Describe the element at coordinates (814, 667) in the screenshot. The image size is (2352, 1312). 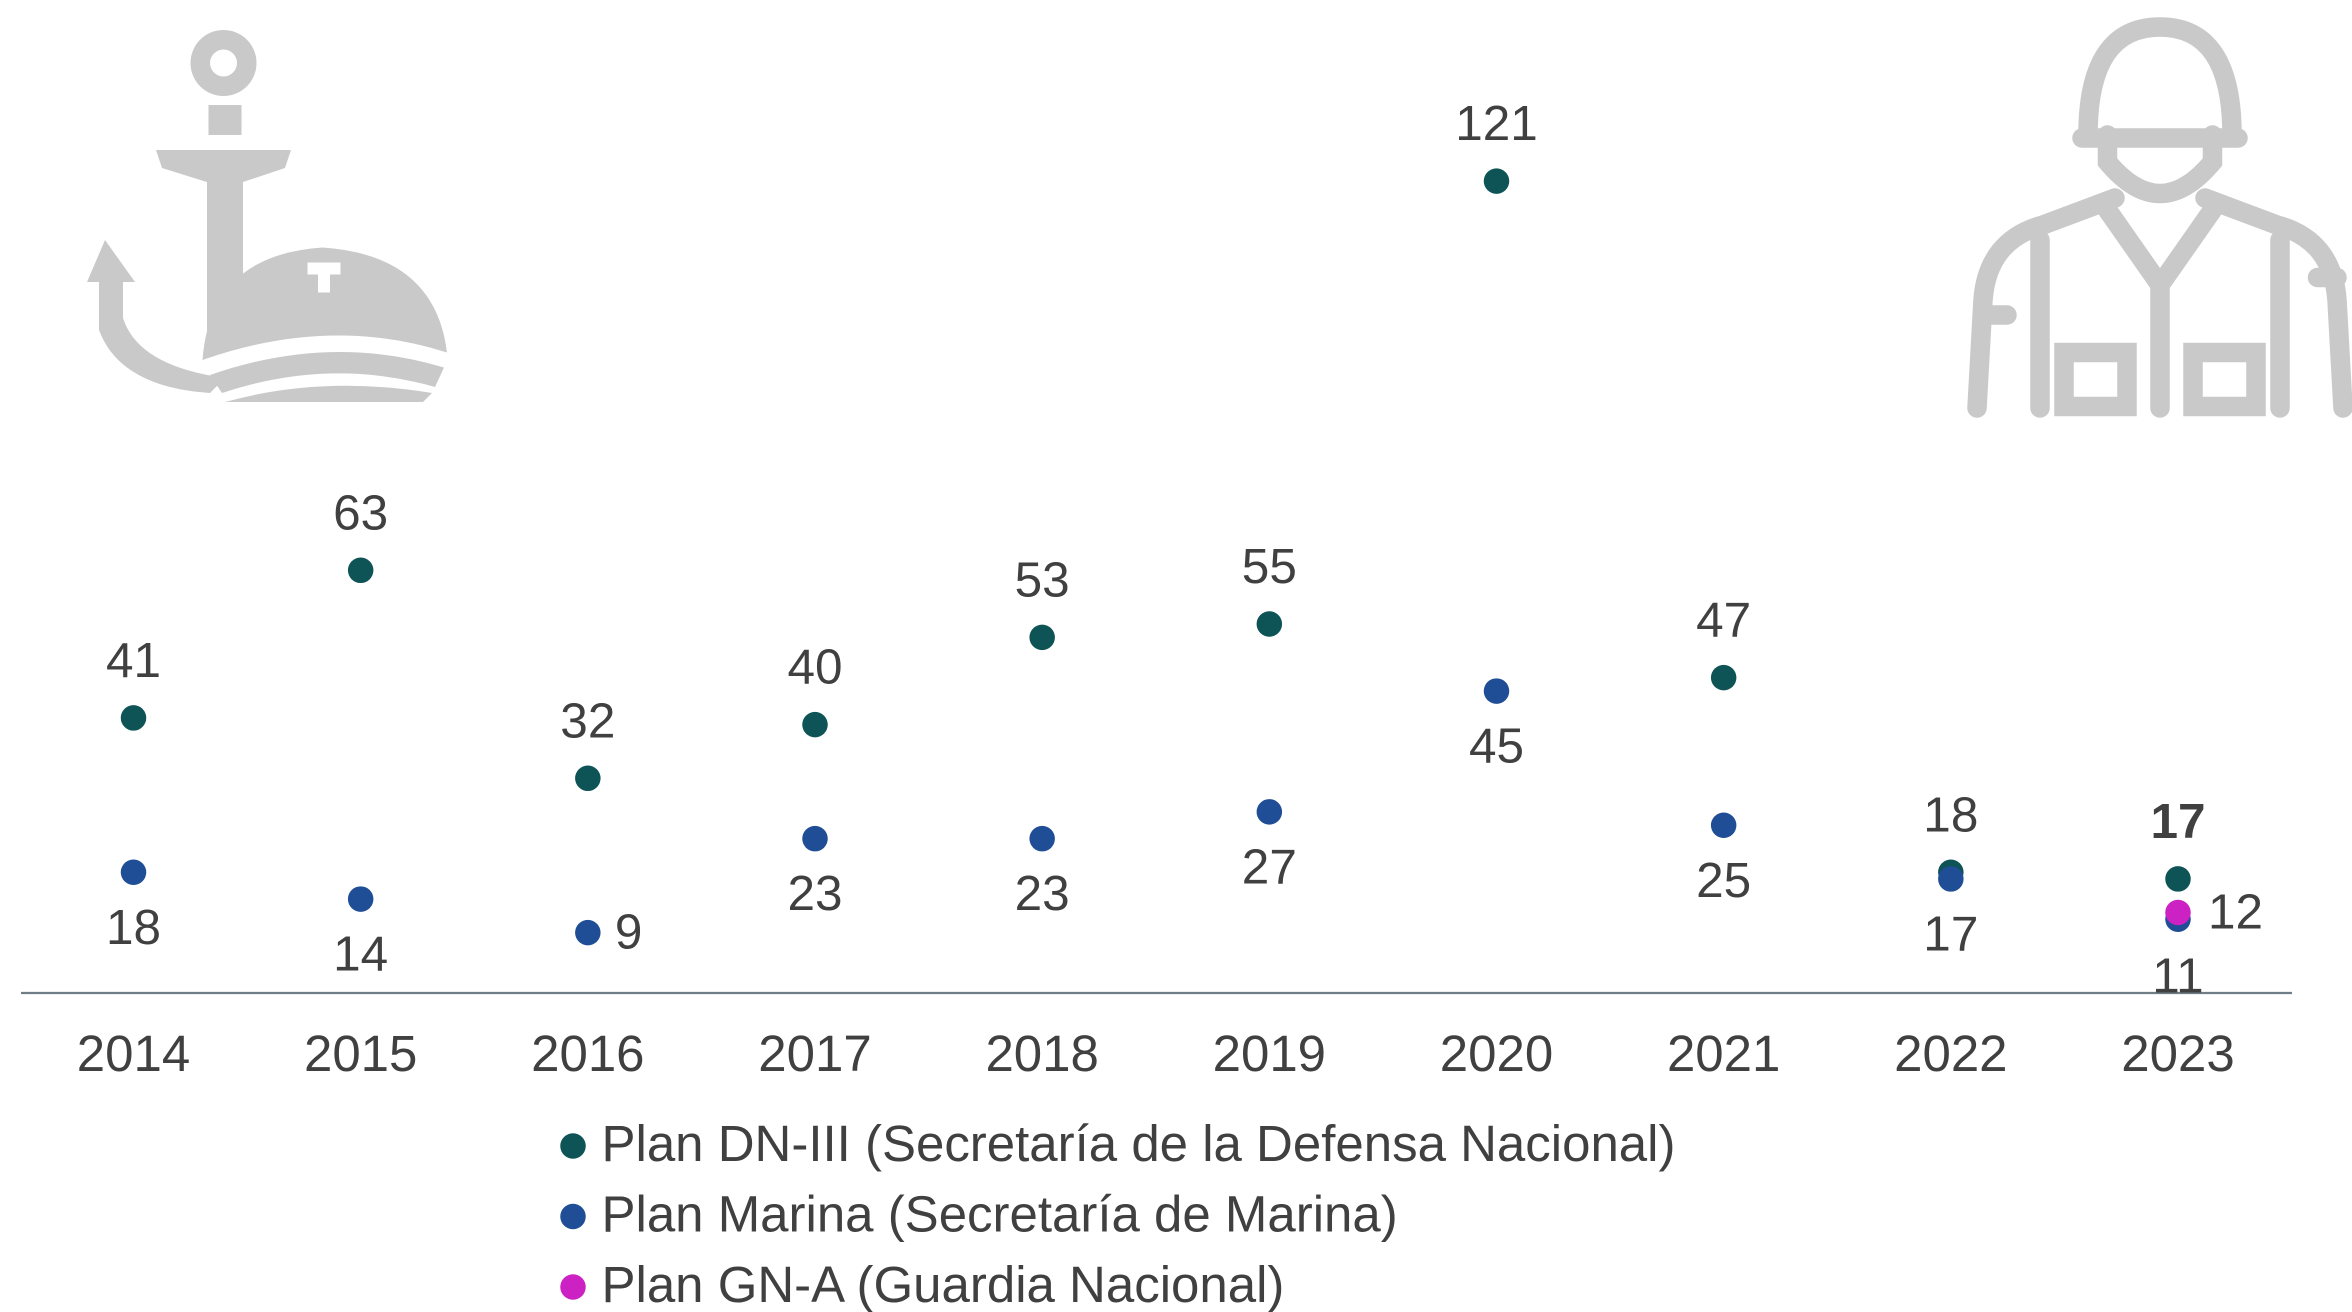
I see `data-label: 40` at that location.